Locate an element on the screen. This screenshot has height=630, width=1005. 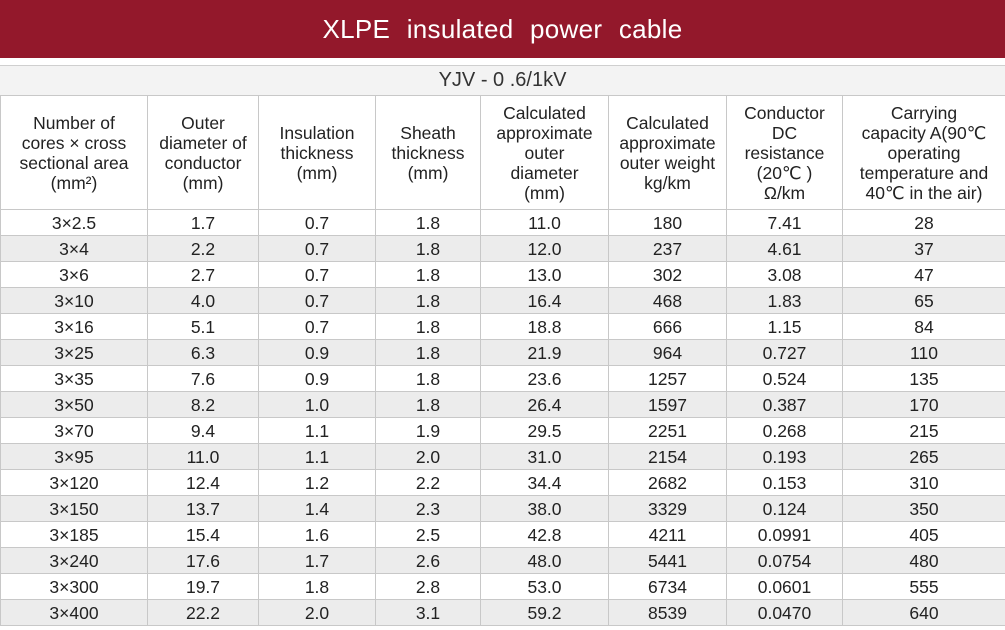
table-cell: 8.2 is located at coordinates (203, 404).